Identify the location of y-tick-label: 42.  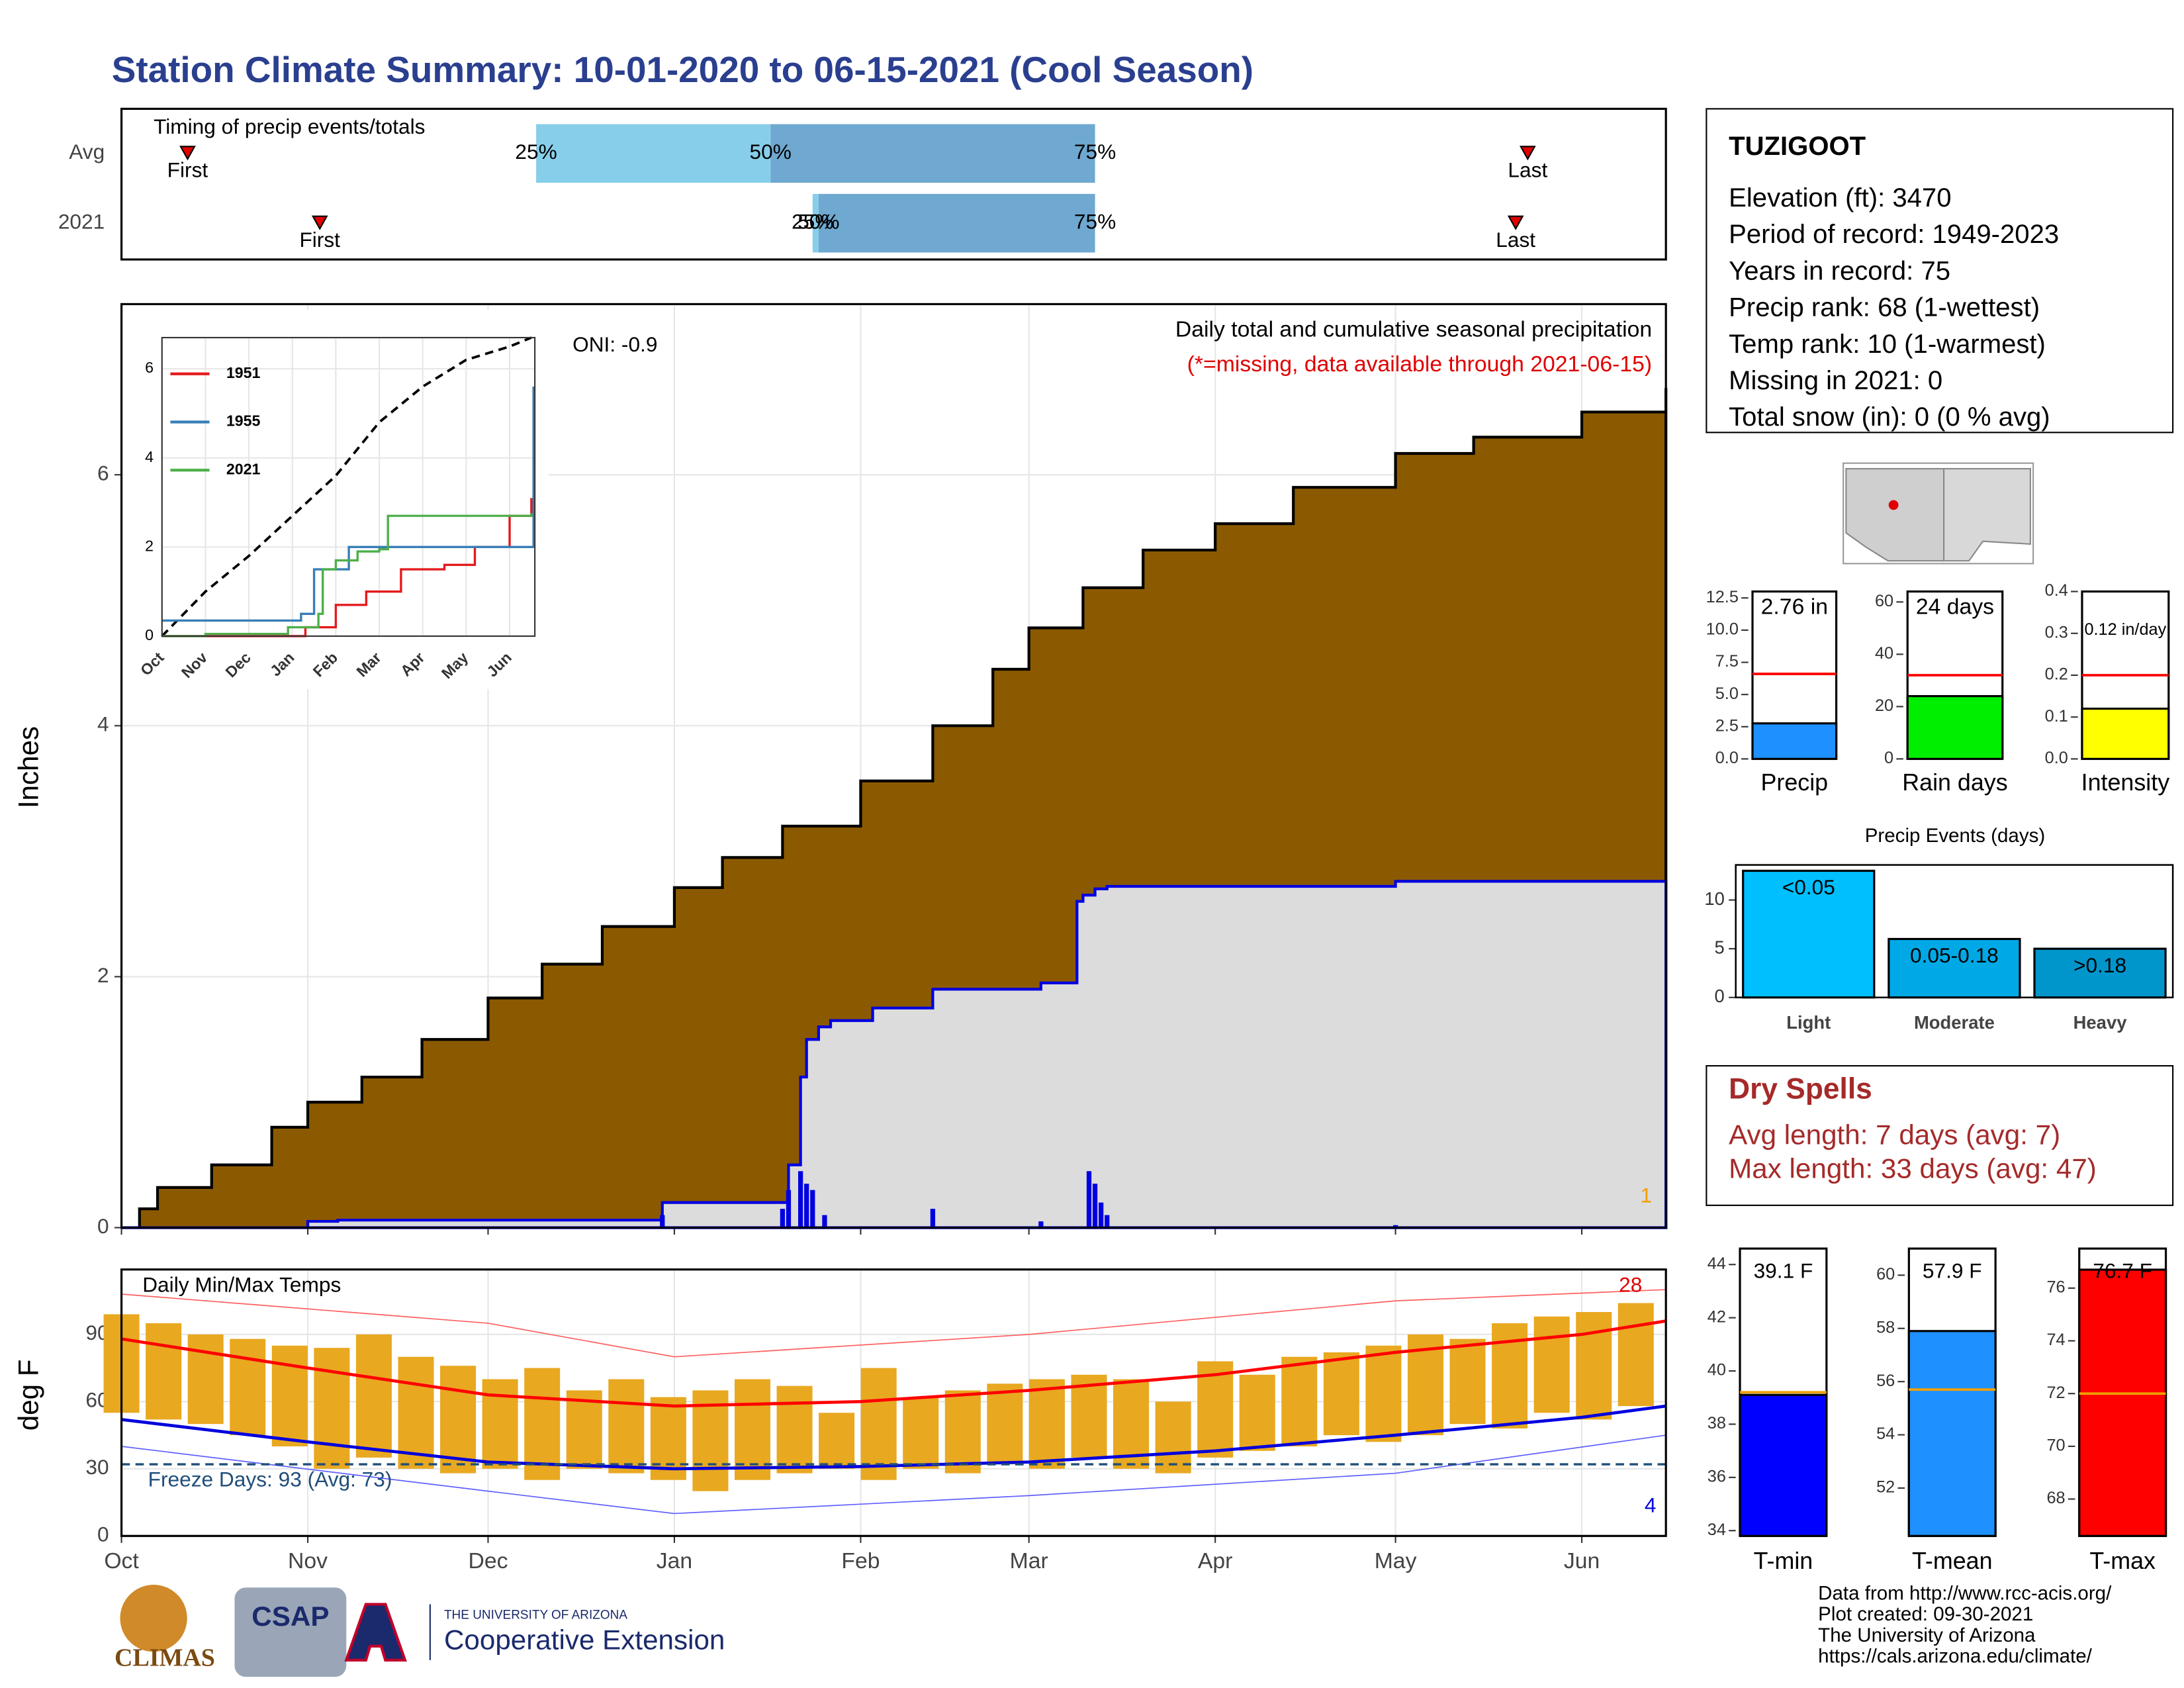
(1716, 1316).